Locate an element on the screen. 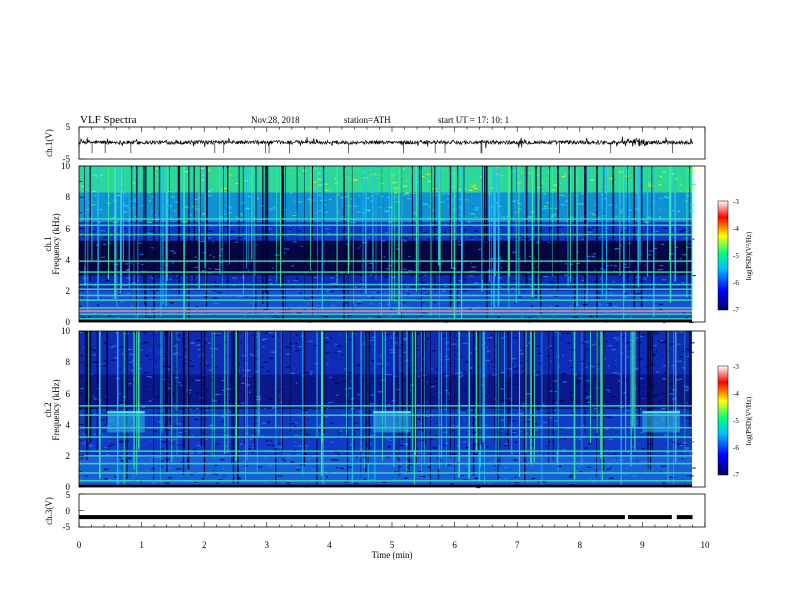 This screenshot has height=612, width=792. date-label: Nov.28, 2018 is located at coordinates (275, 120).